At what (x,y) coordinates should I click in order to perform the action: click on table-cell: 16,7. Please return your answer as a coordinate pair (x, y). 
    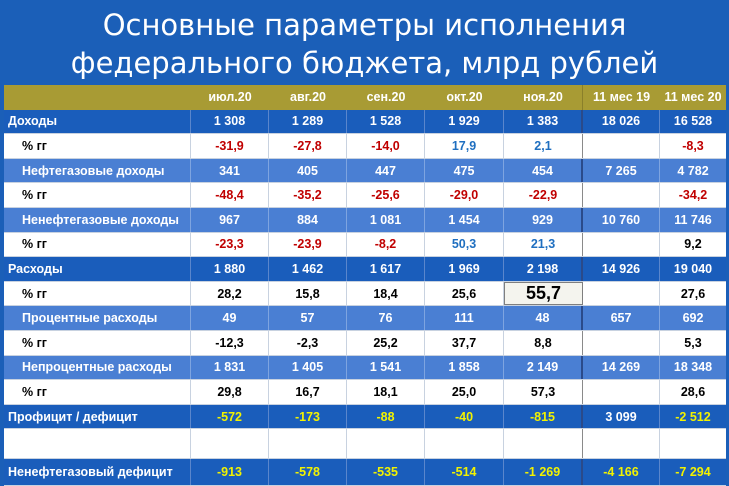
    Looking at the image, I should click on (308, 392).